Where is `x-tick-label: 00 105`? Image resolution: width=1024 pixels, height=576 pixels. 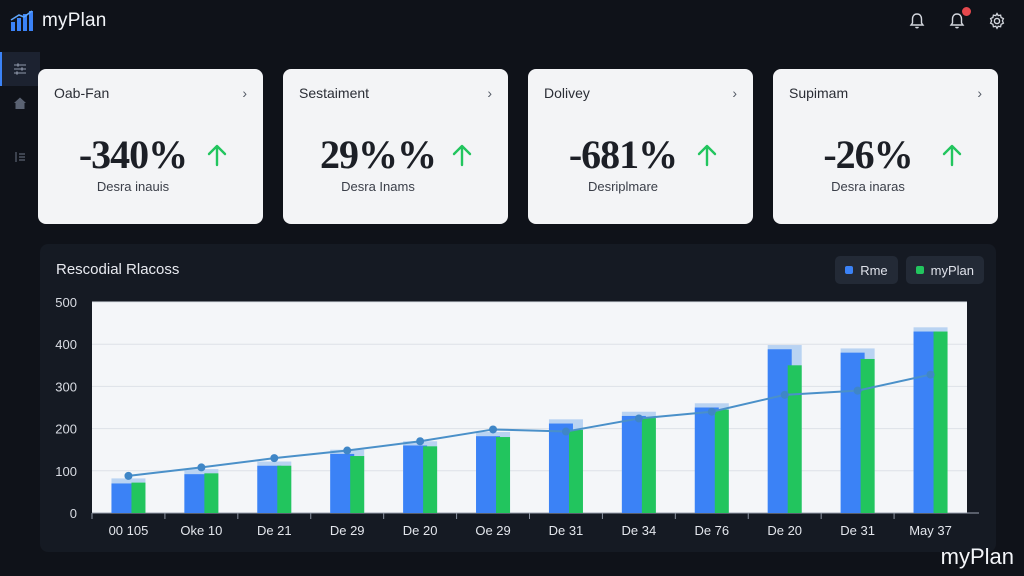 x-tick-label: 00 105 is located at coordinates (129, 530).